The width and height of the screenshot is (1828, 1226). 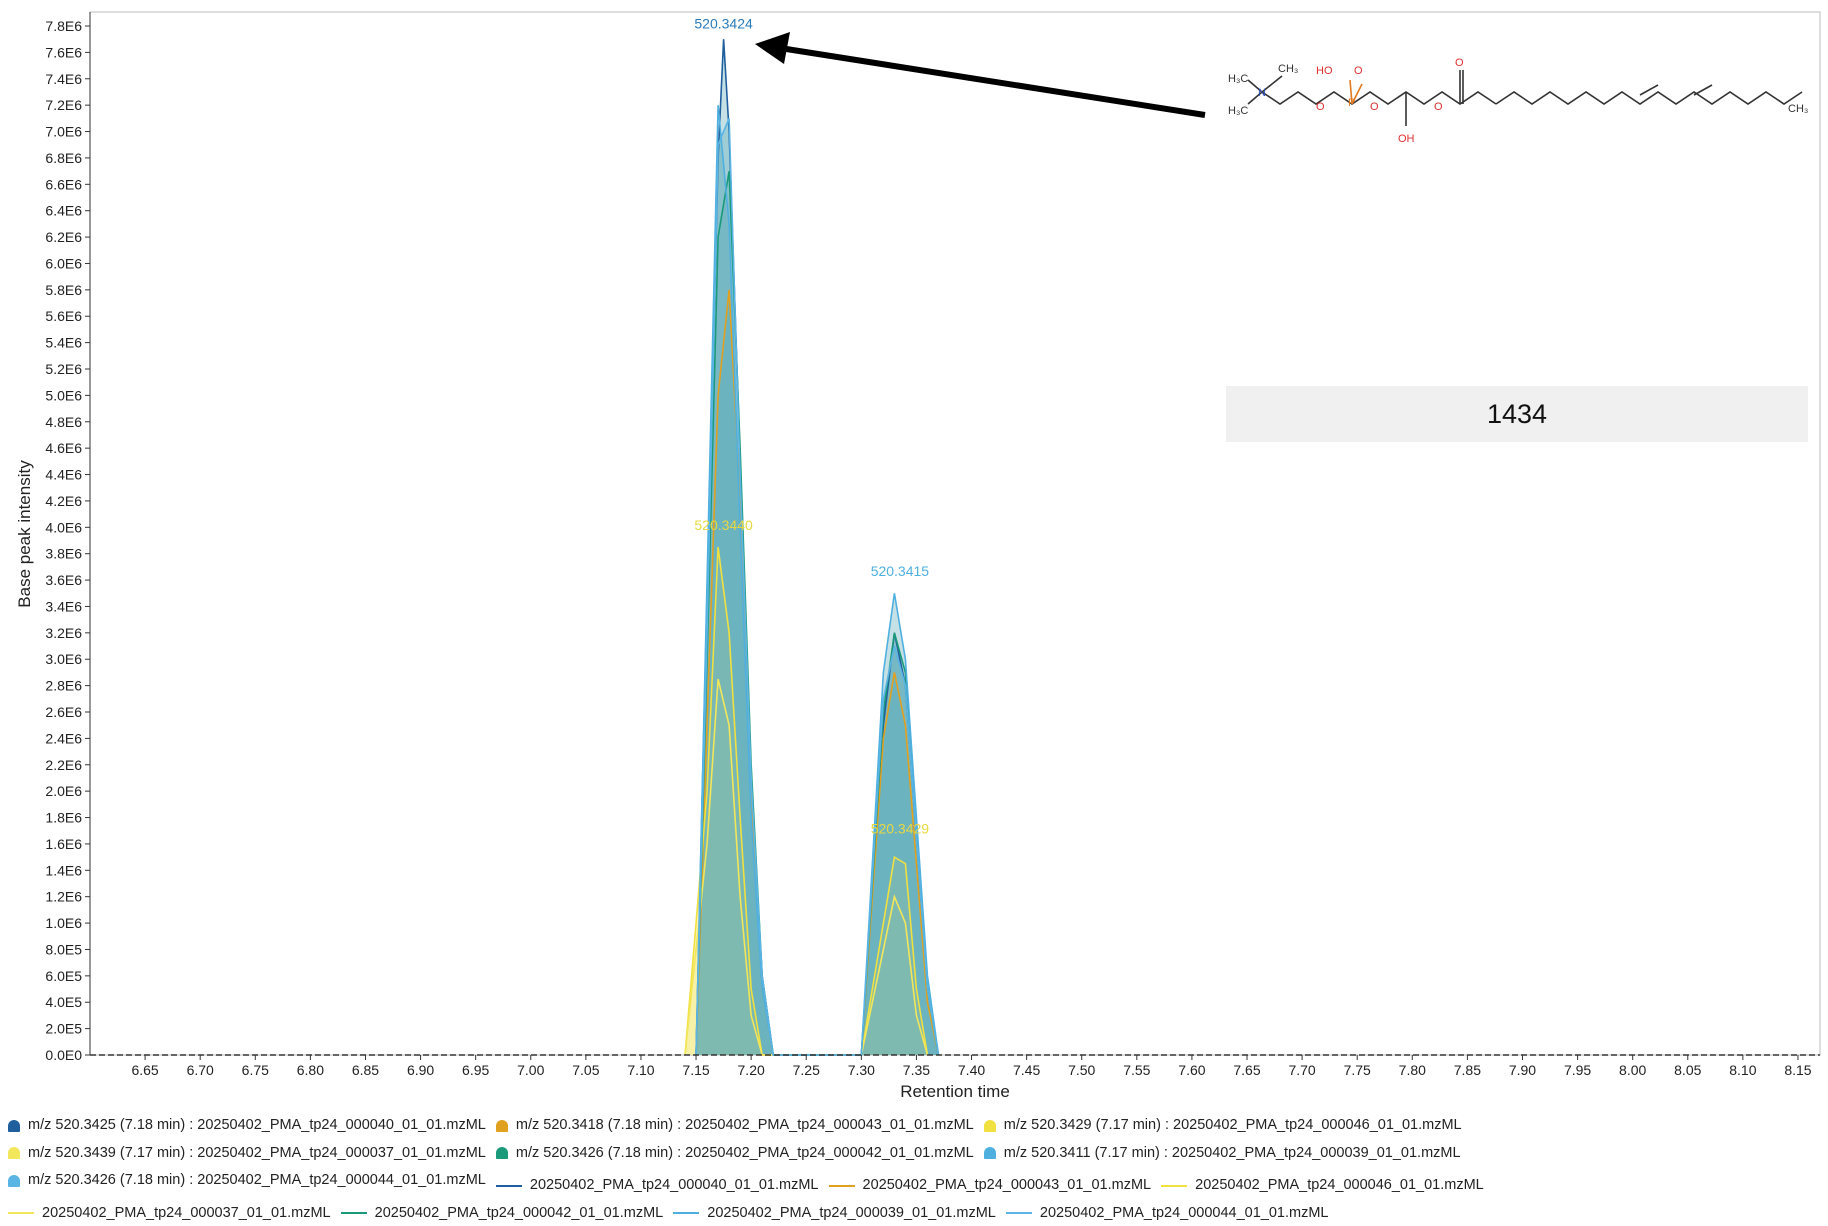 I want to click on y-tick-label: 4.6E6, so click(x=63, y=448).